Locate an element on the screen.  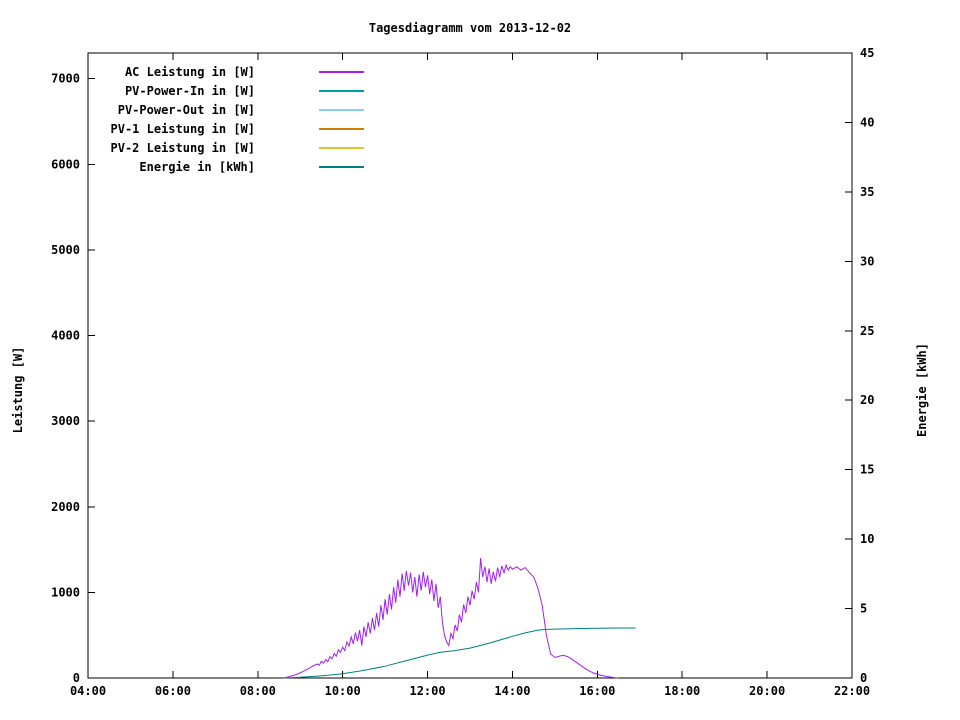
legend-label: AC Leistung in [W] is located at coordinates (189, 71).